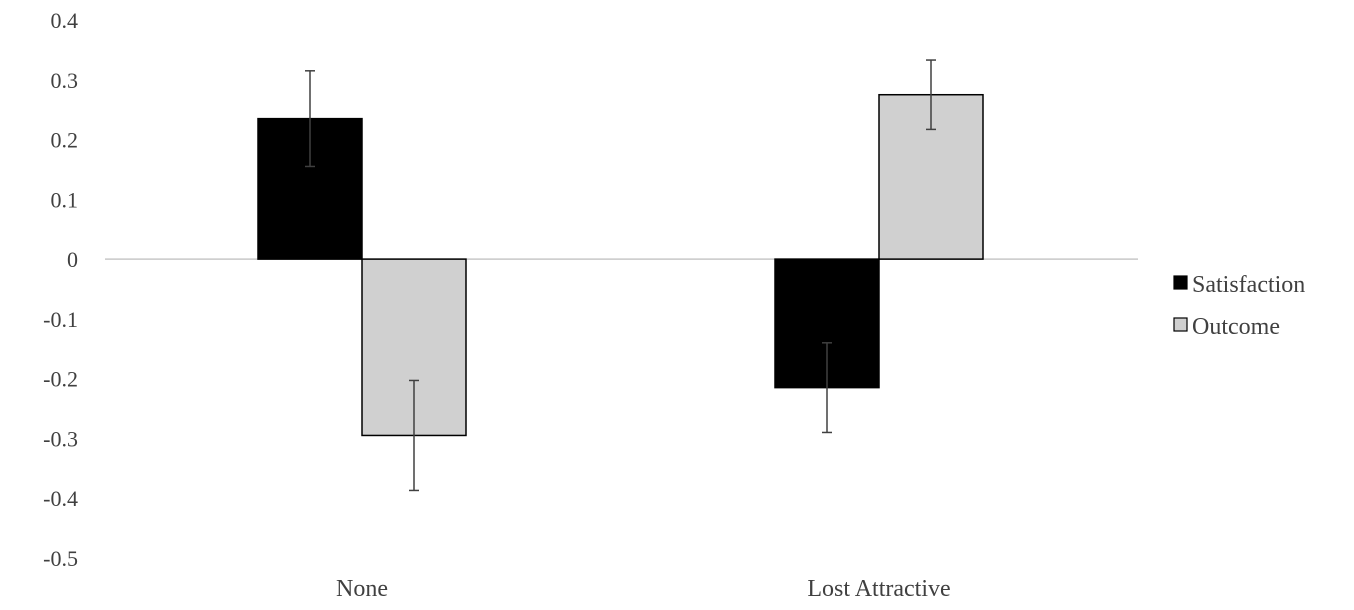 The image size is (1354, 610). Describe the element at coordinates (60, 438) in the screenshot. I see `y-tick-label: -0.3` at that location.